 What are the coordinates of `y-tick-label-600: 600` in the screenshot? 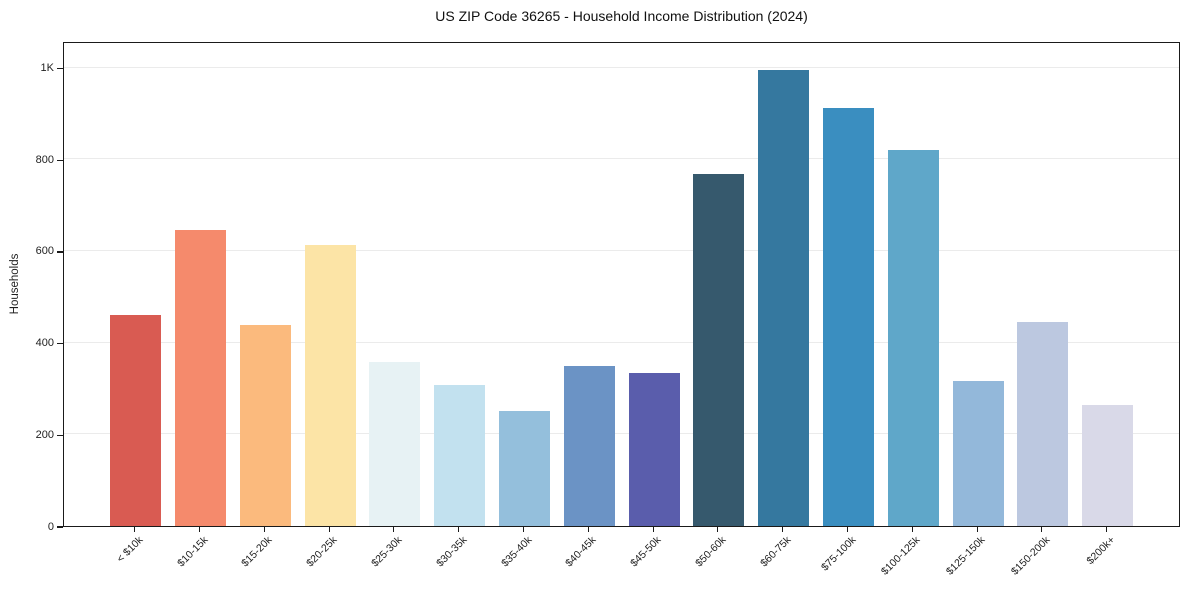 It's located at (44, 251).